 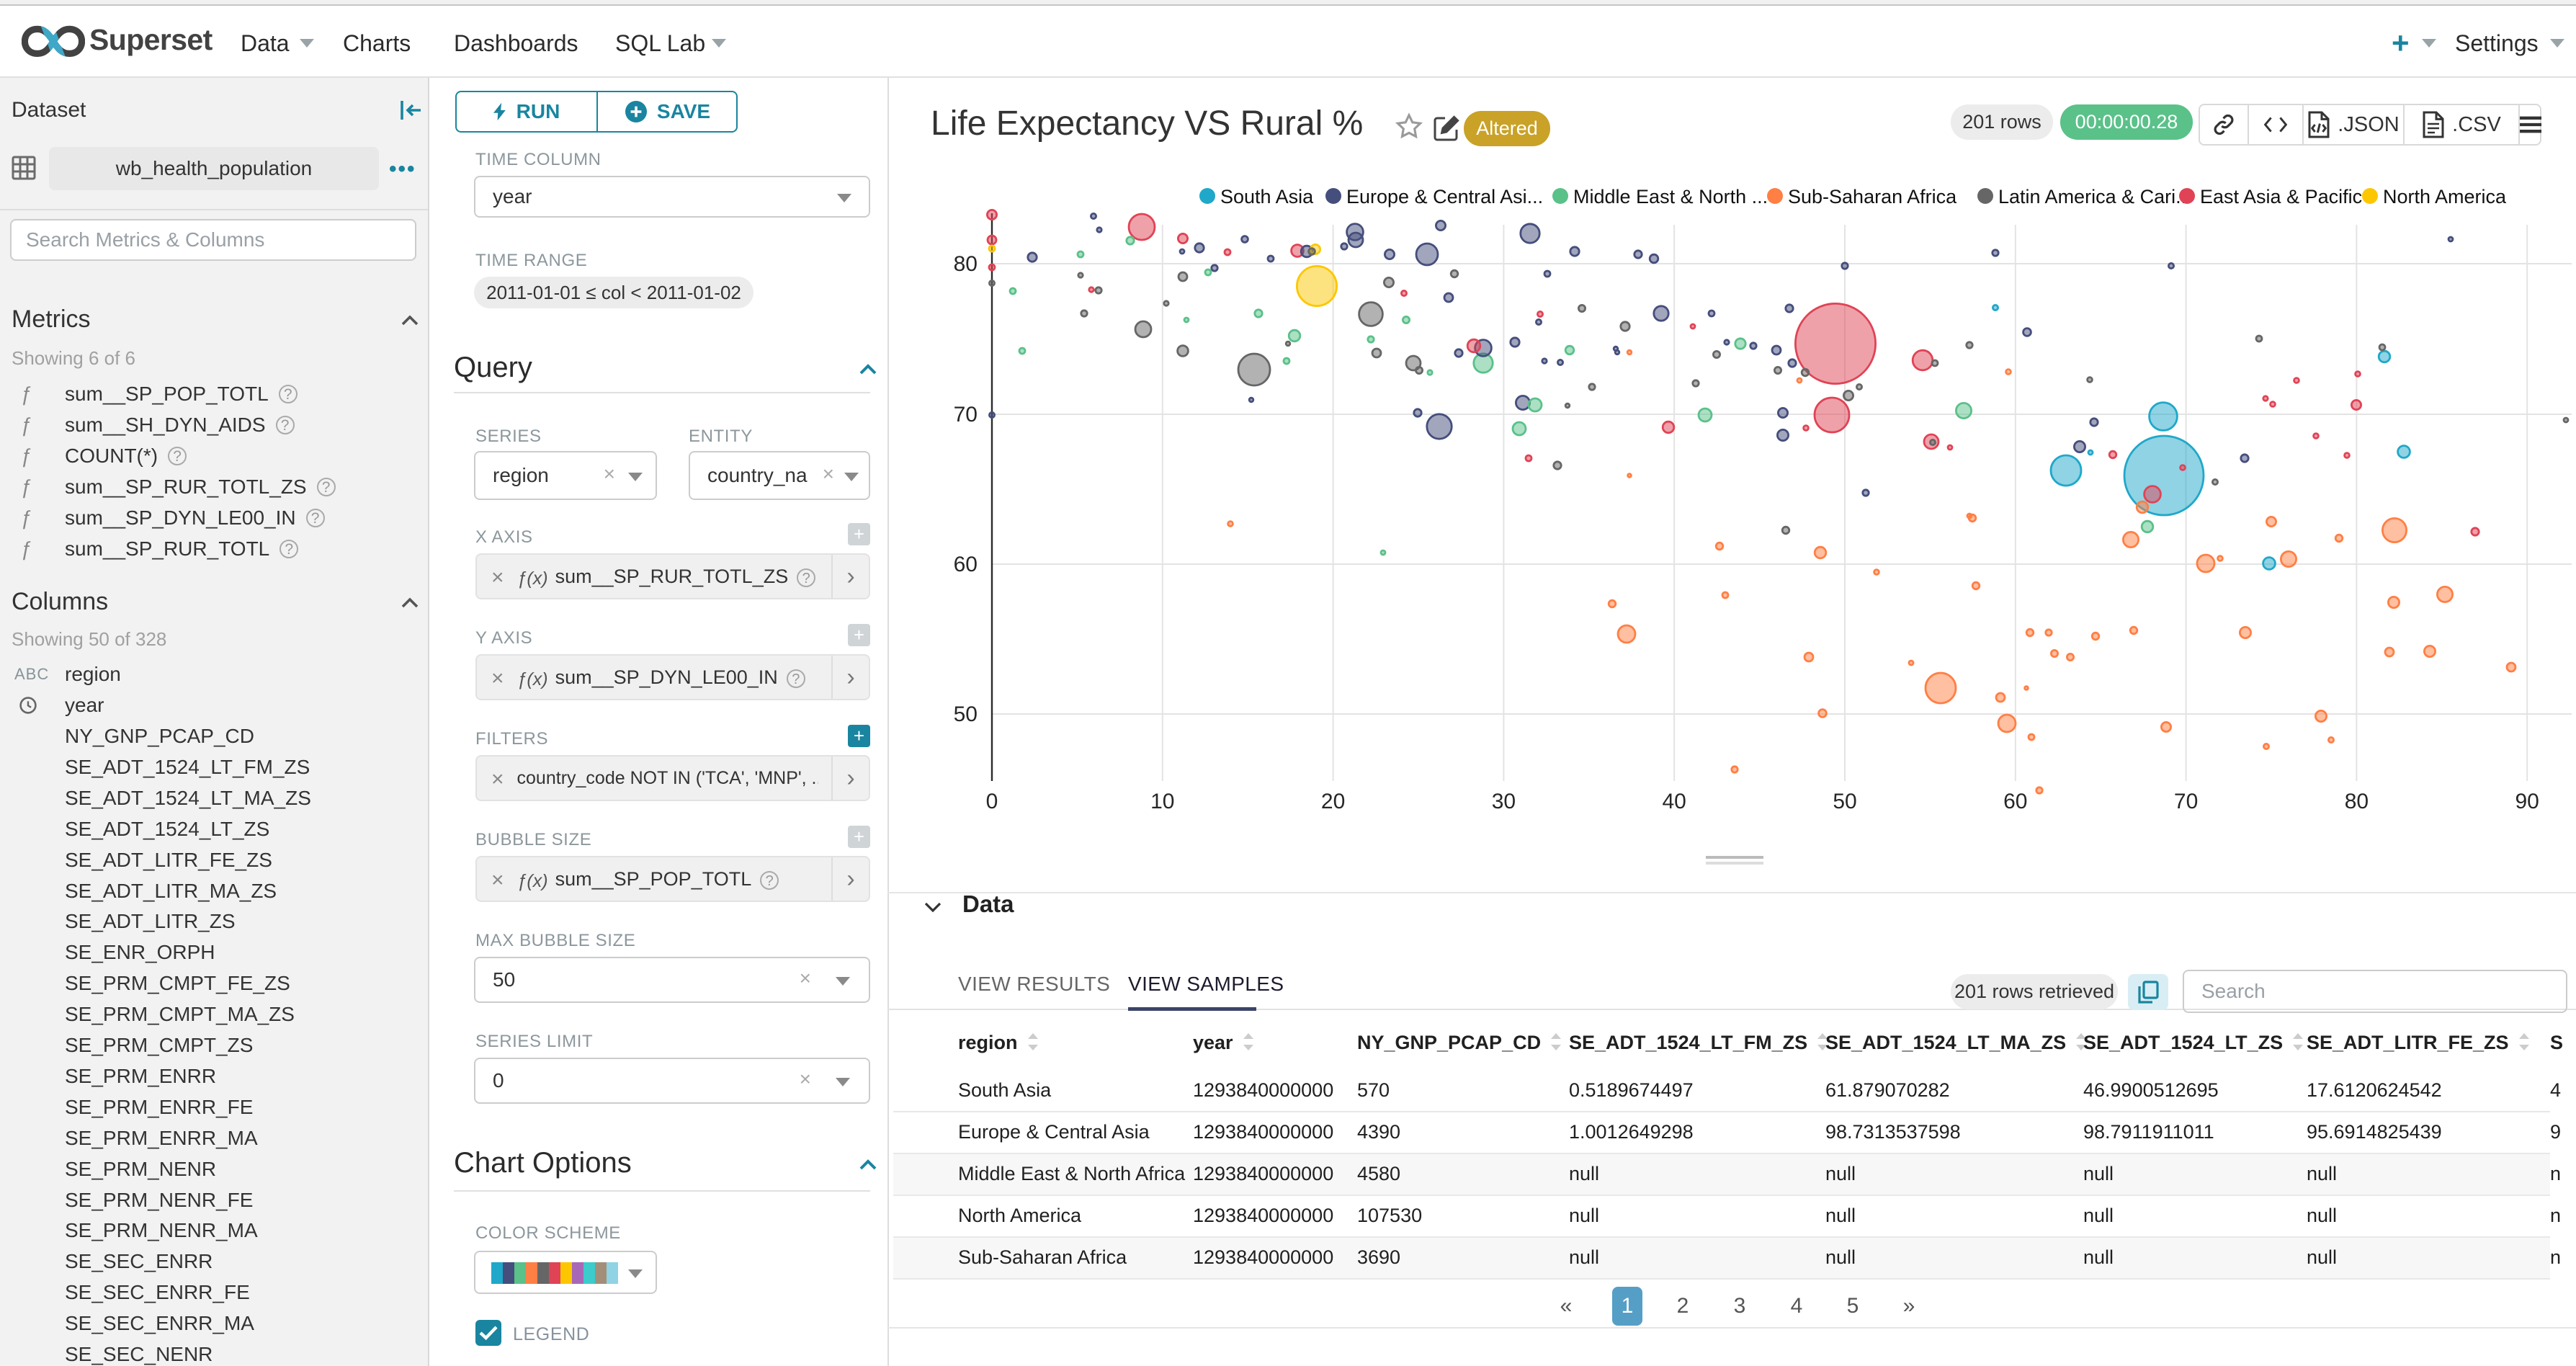 I want to click on svg-text: 20, so click(x=1333, y=801).